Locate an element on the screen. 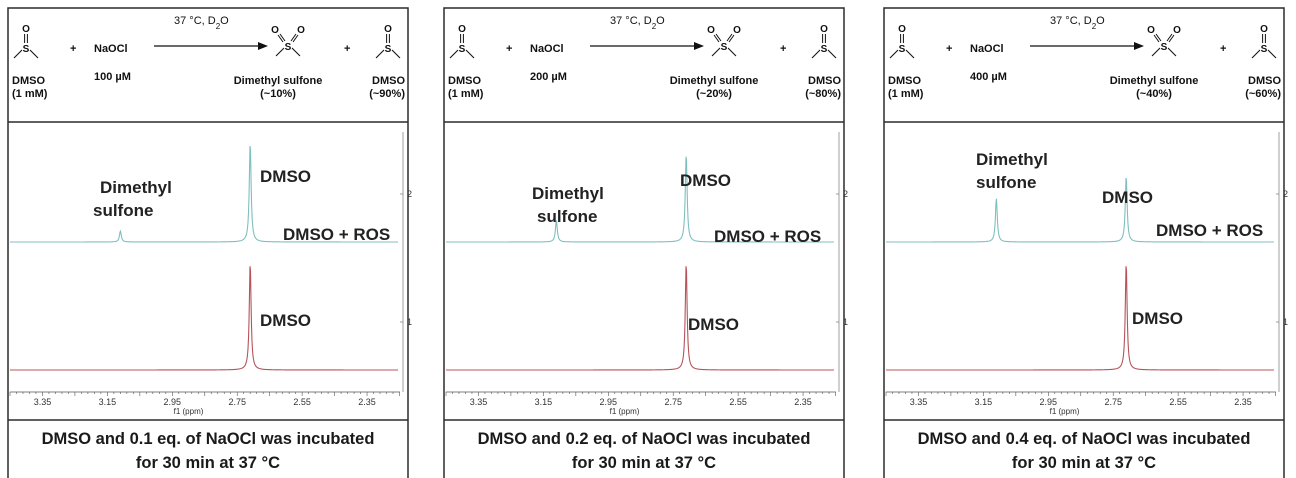 The height and width of the screenshot is (478, 1296). plus-sign-2: + is located at coordinates (783, 49).